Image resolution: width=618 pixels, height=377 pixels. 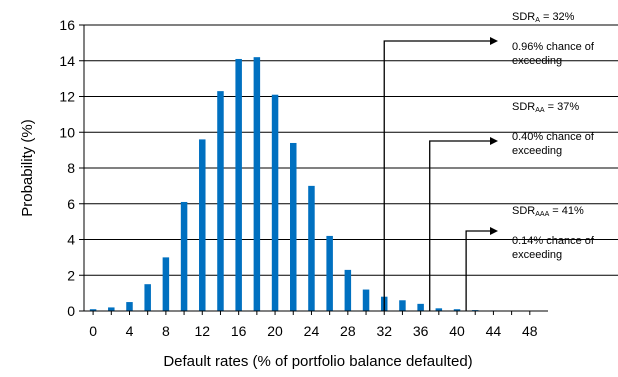 I want to click on threshold-arrows, so click(x=440, y=174).